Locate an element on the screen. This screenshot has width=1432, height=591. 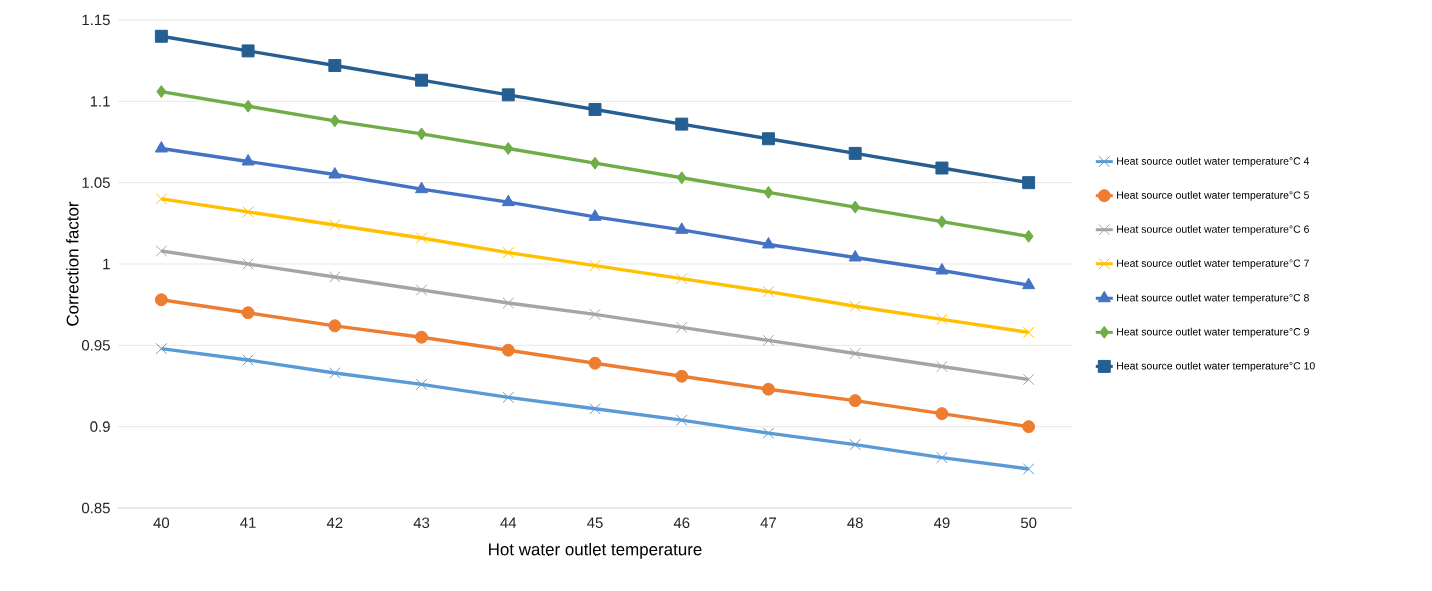
x-tick-label: 40 is located at coordinates (161, 523).